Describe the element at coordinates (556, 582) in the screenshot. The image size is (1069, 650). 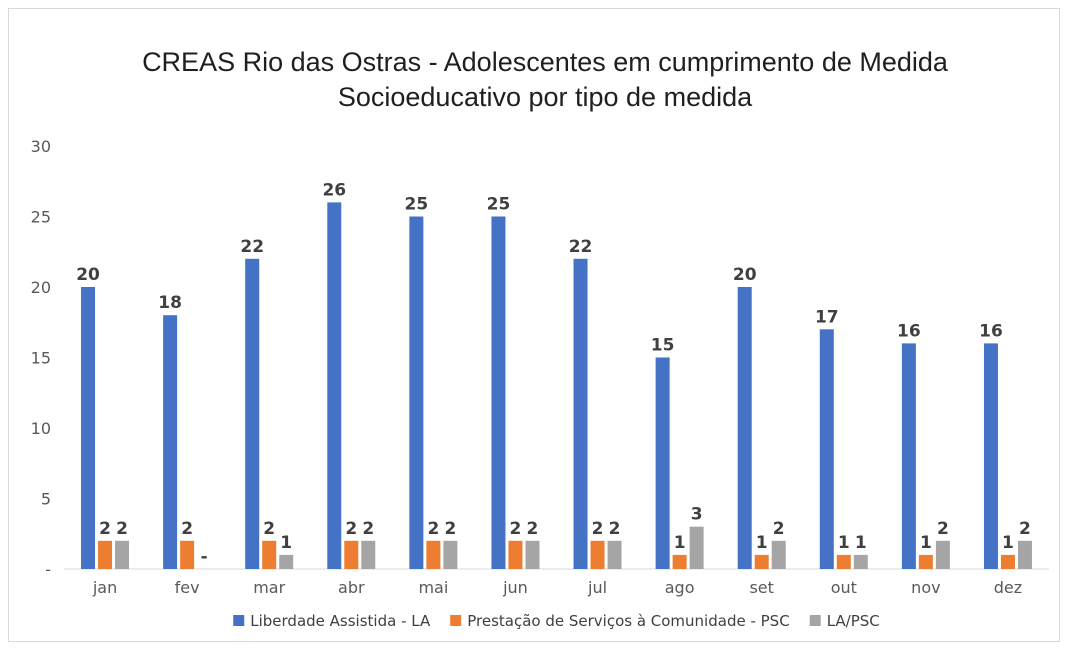
I see `x-axis: jan fev mar abr mai jun jul ago set out nov dez` at that location.